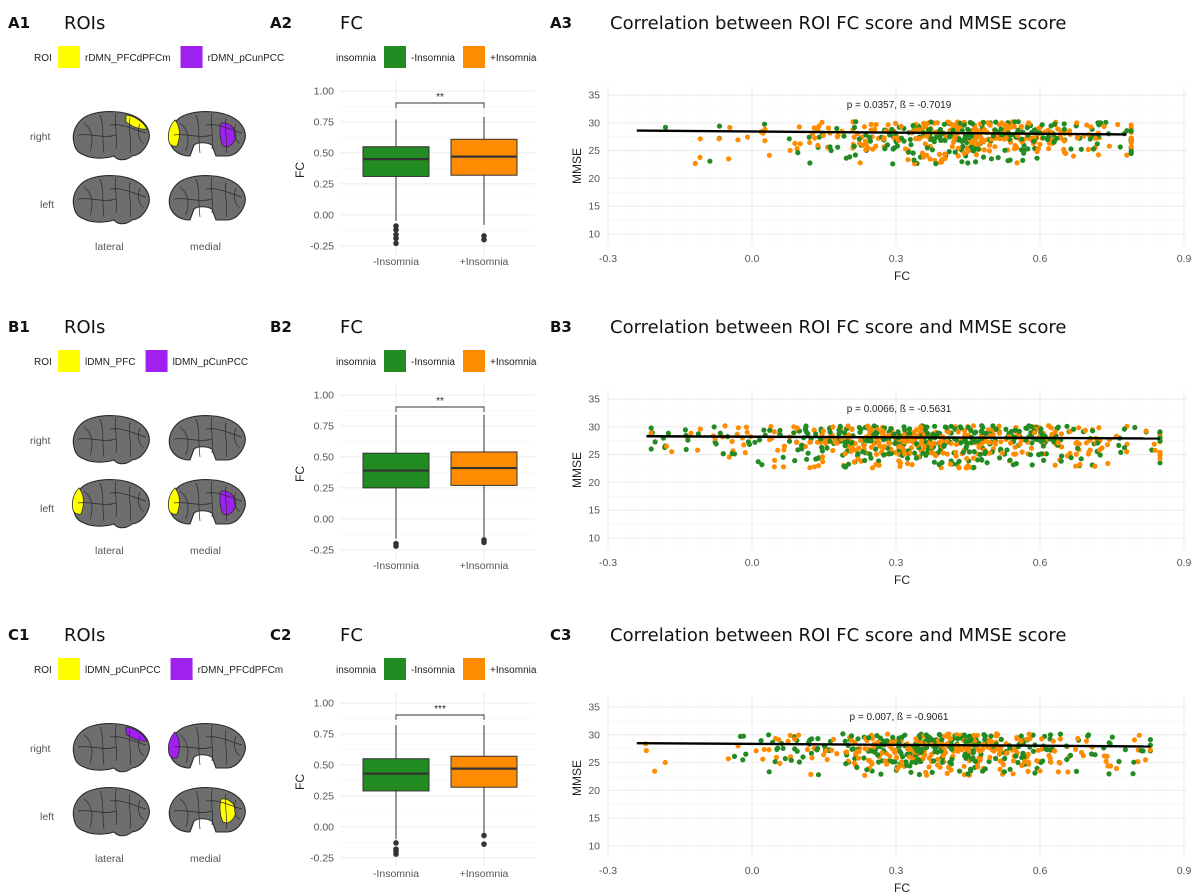 Image resolution: width=1199 pixels, height=893 pixels. What do you see at coordinates (207, 746) in the screenshot?
I see `brain-outline` at bounding box center [207, 746].